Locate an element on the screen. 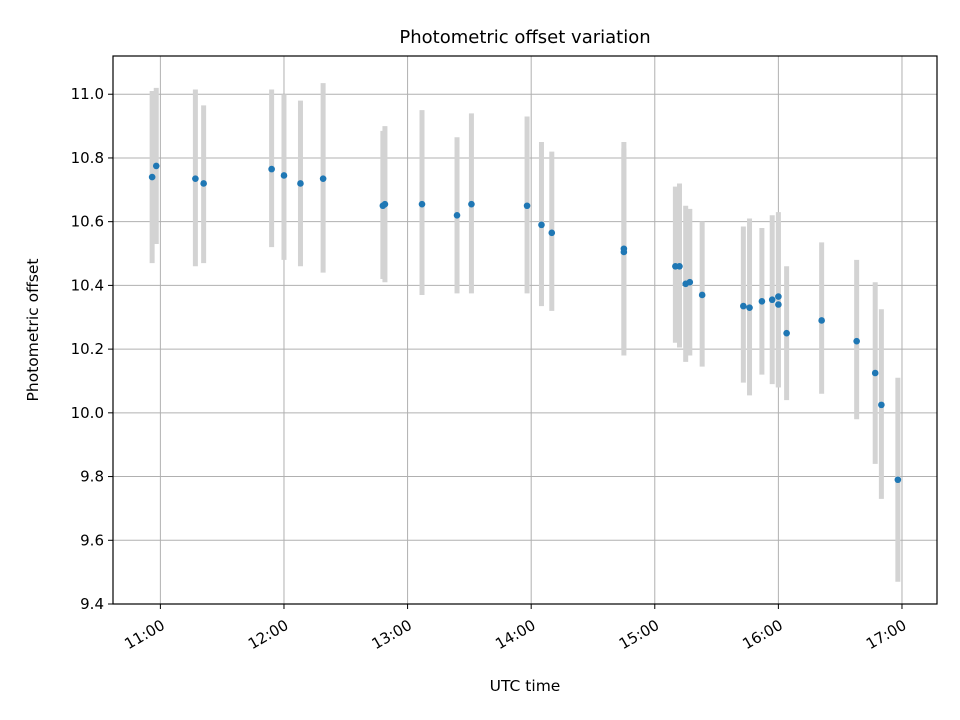 The image size is (960, 720). y-tick-label: 10.8 is located at coordinates (87, 158).